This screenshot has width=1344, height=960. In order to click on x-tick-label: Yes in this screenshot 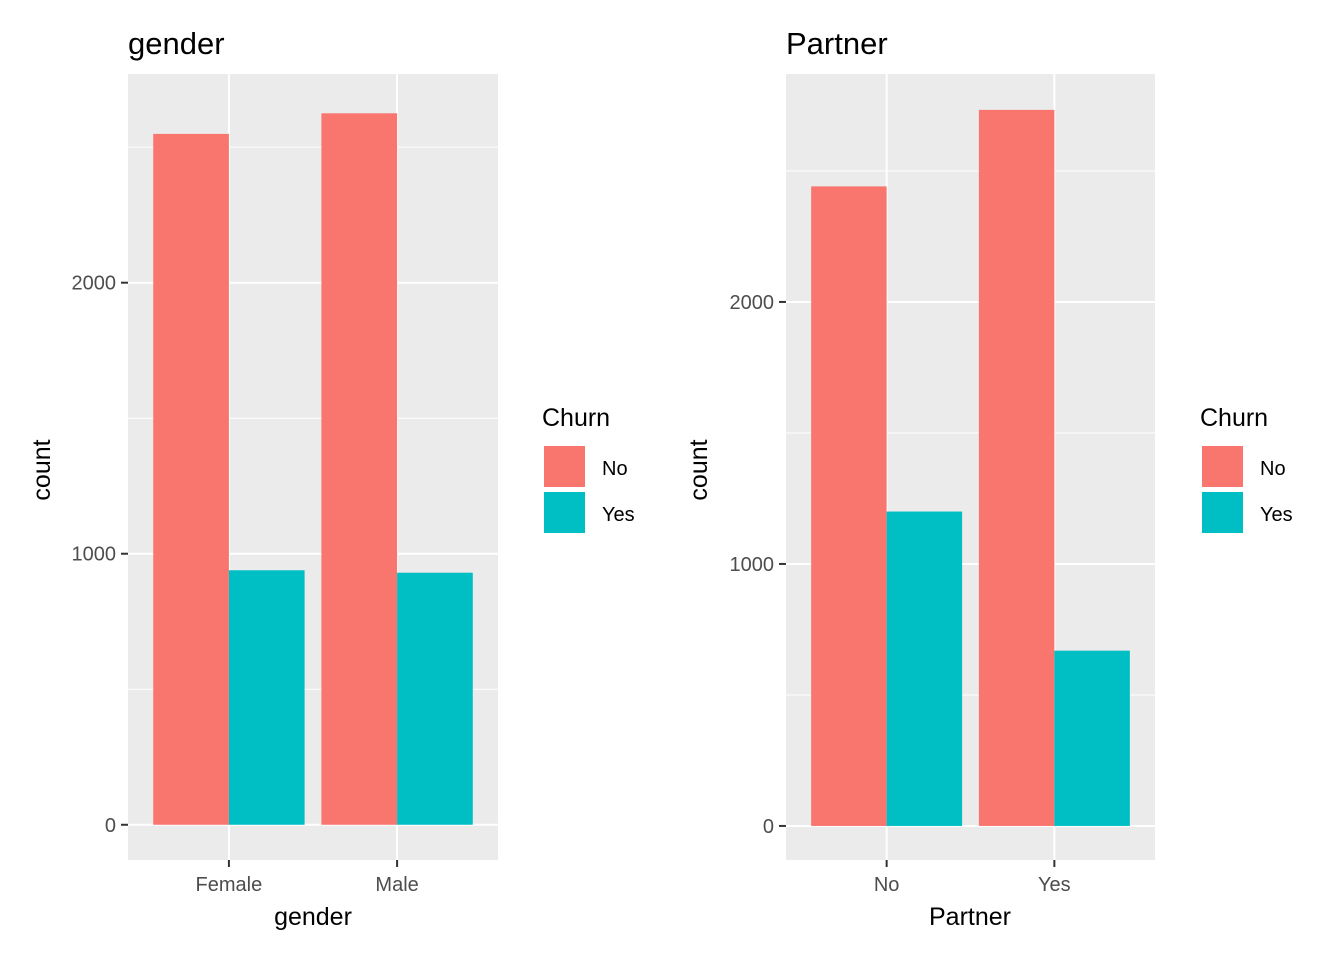, I will do `click(1054, 885)`.